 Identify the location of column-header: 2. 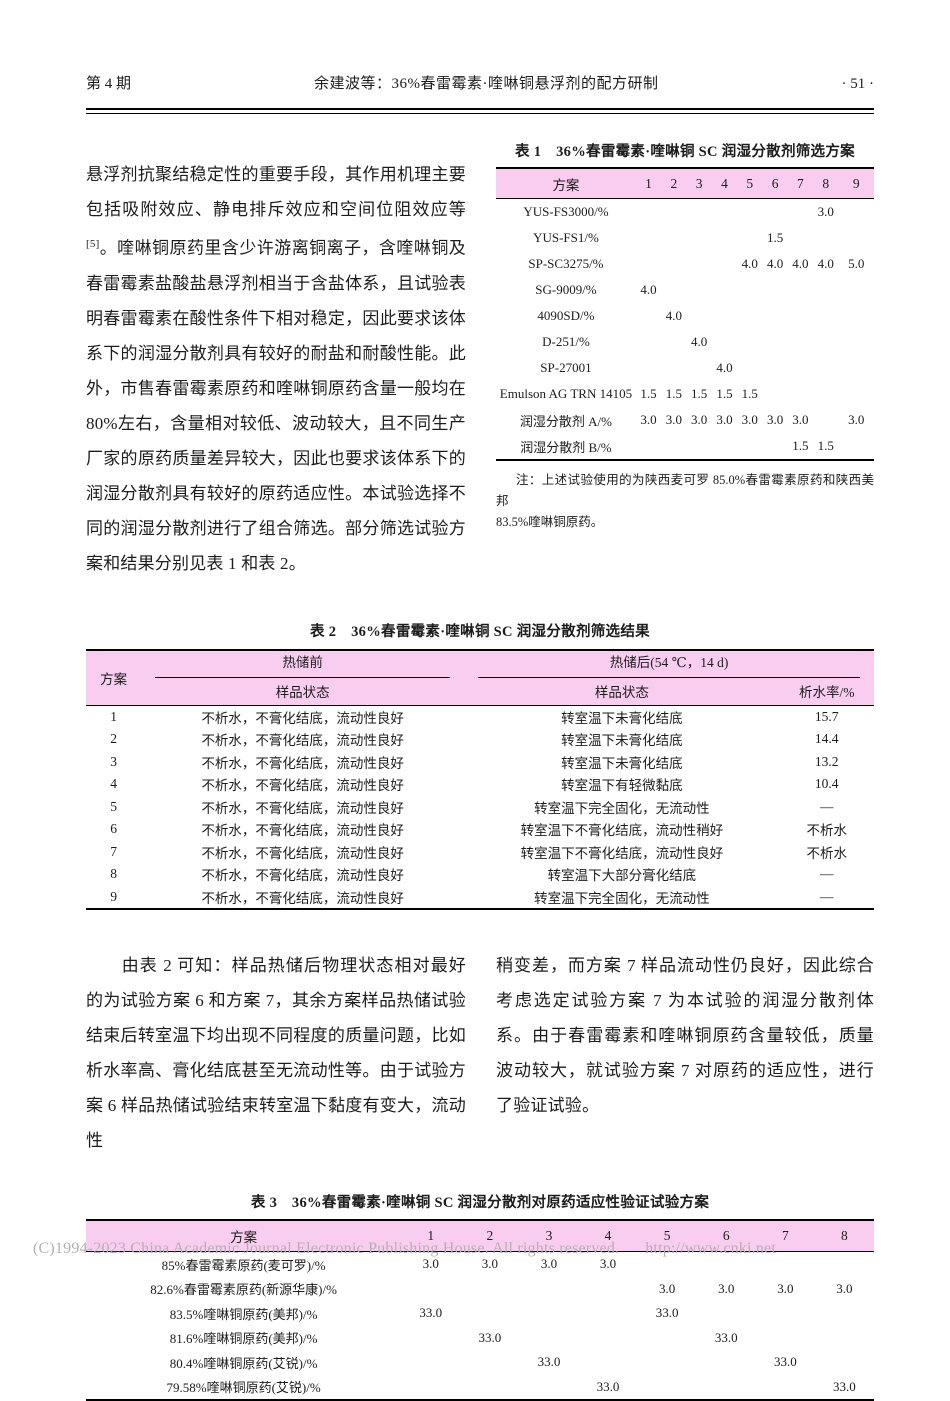
(674, 183).